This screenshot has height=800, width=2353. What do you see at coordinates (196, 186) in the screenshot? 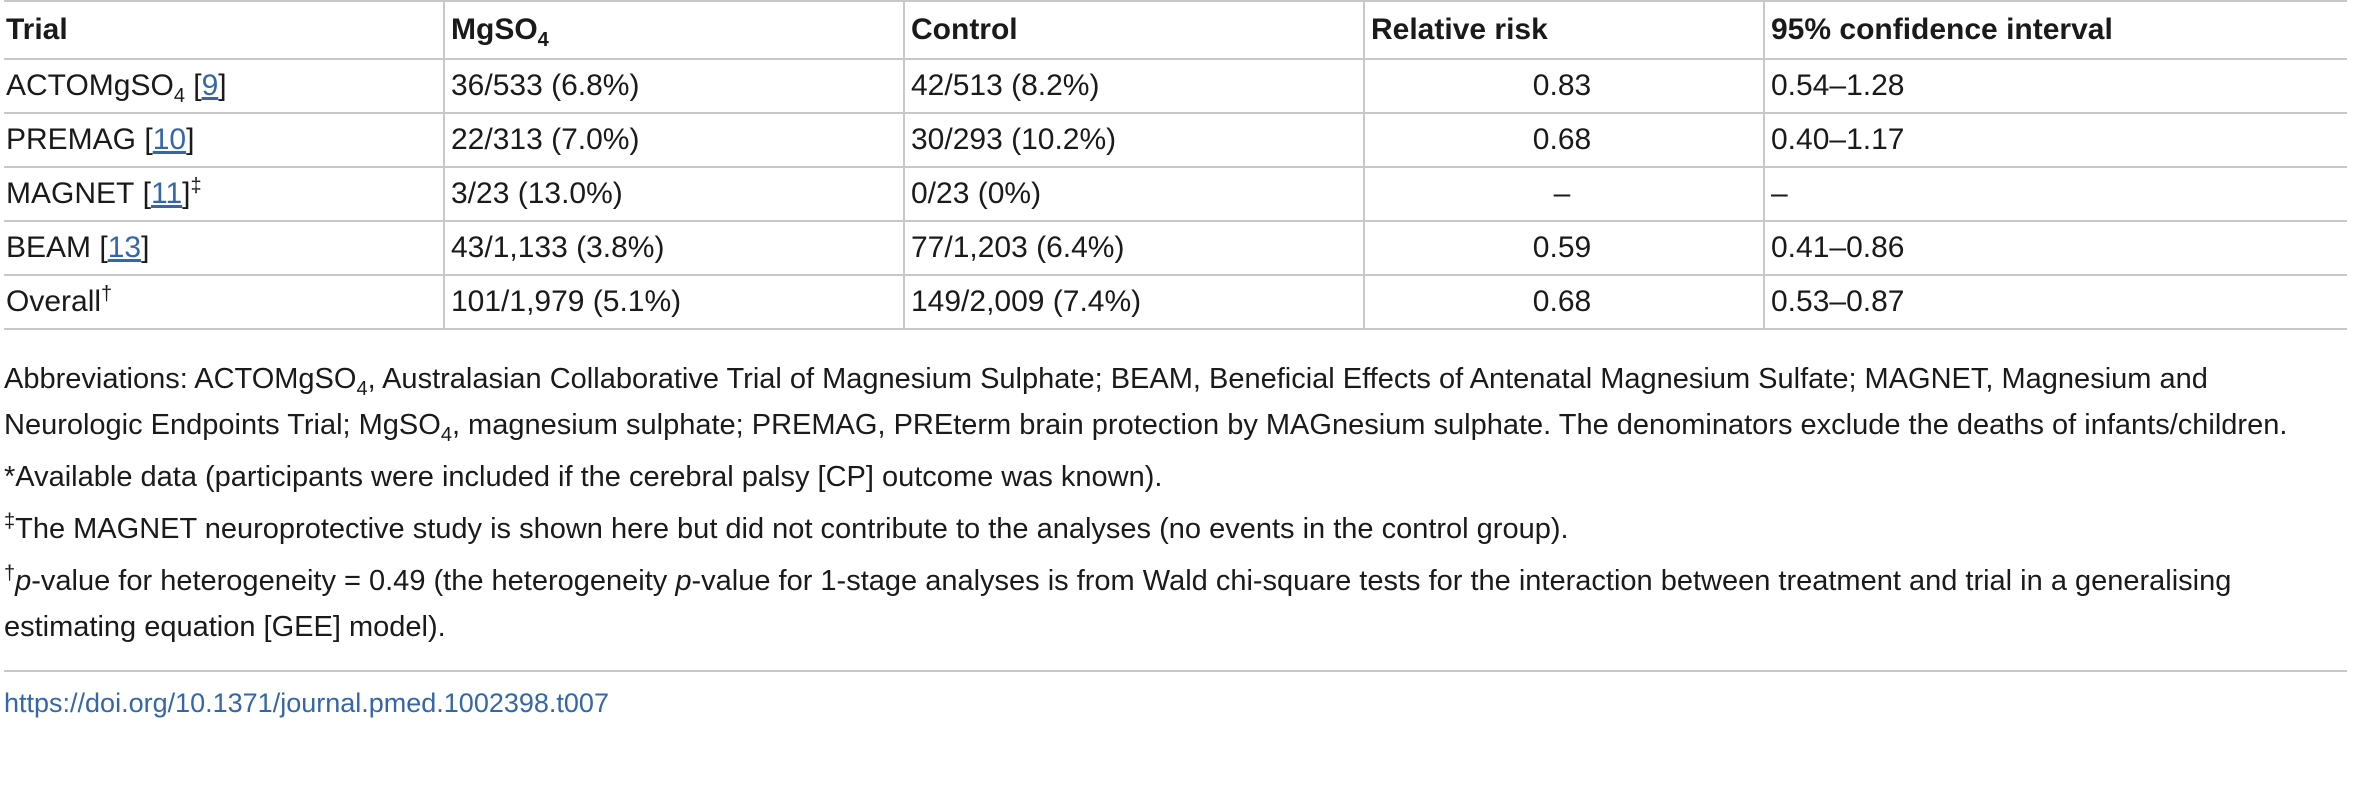
I see `trial-footnote-mark: ‡` at bounding box center [196, 186].